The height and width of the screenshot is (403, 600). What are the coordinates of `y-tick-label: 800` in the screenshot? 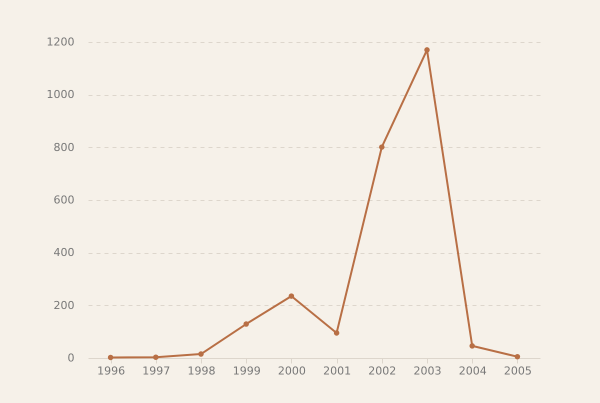 It's located at (64, 147).